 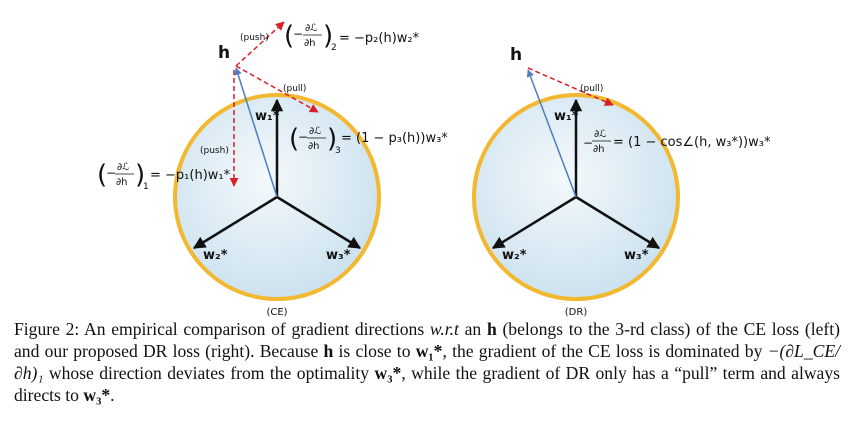 I want to click on ce-h-vector, so click(x=256, y=132).